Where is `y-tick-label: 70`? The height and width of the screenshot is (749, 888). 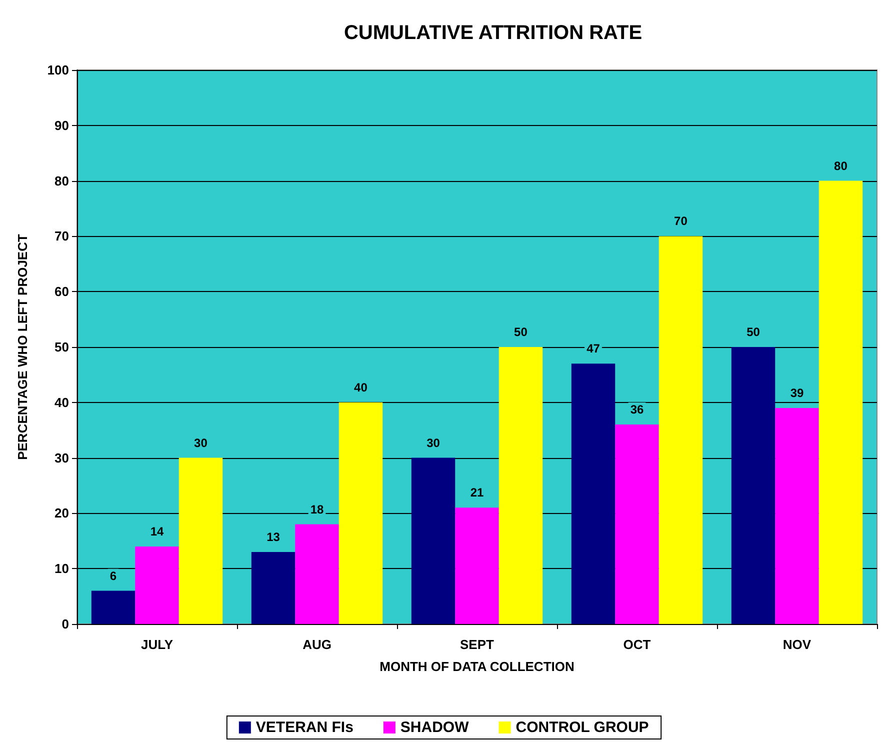
y-tick-label: 70 is located at coordinates (61, 236).